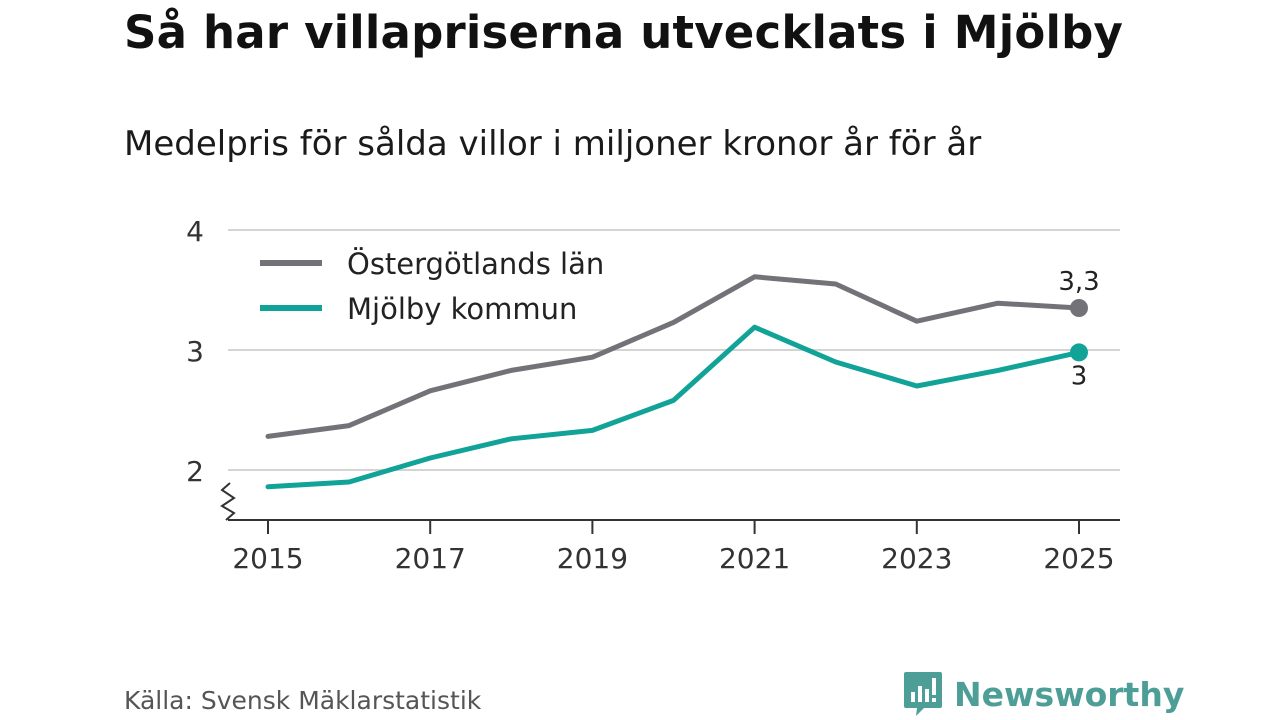 The width and height of the screenshot is (1280, 720). Describe the element at coordinates (1069, 694) in the screenshot. I see `brand-name: Newsworthy` at that location.